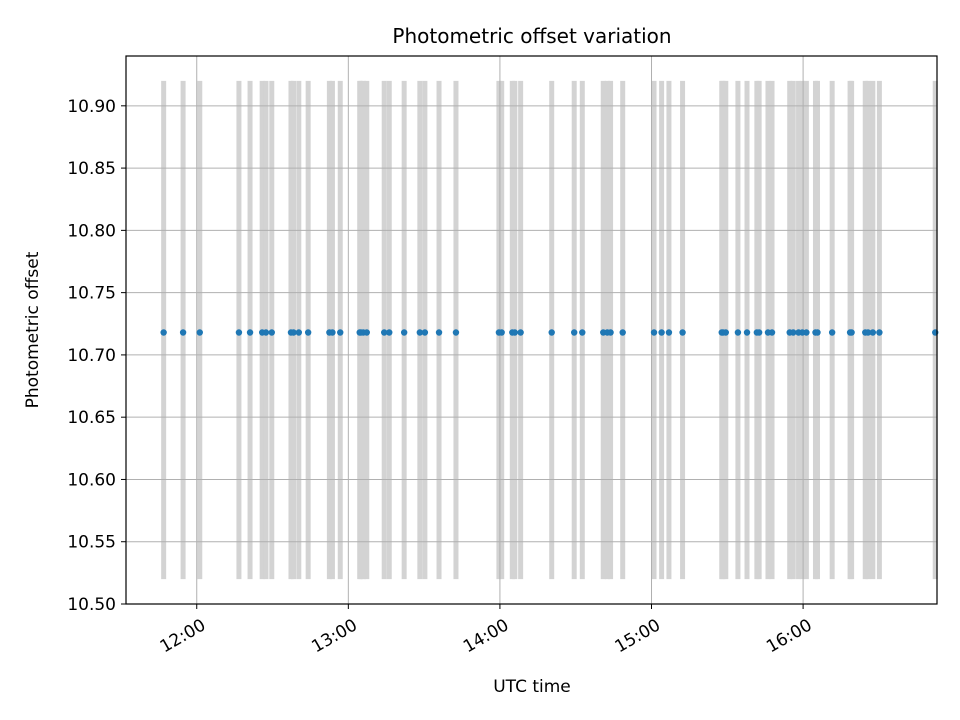 The height and width of the screenshot is (720, 960). I want to click on x-tick-label: 16:00, so click(789, 636).